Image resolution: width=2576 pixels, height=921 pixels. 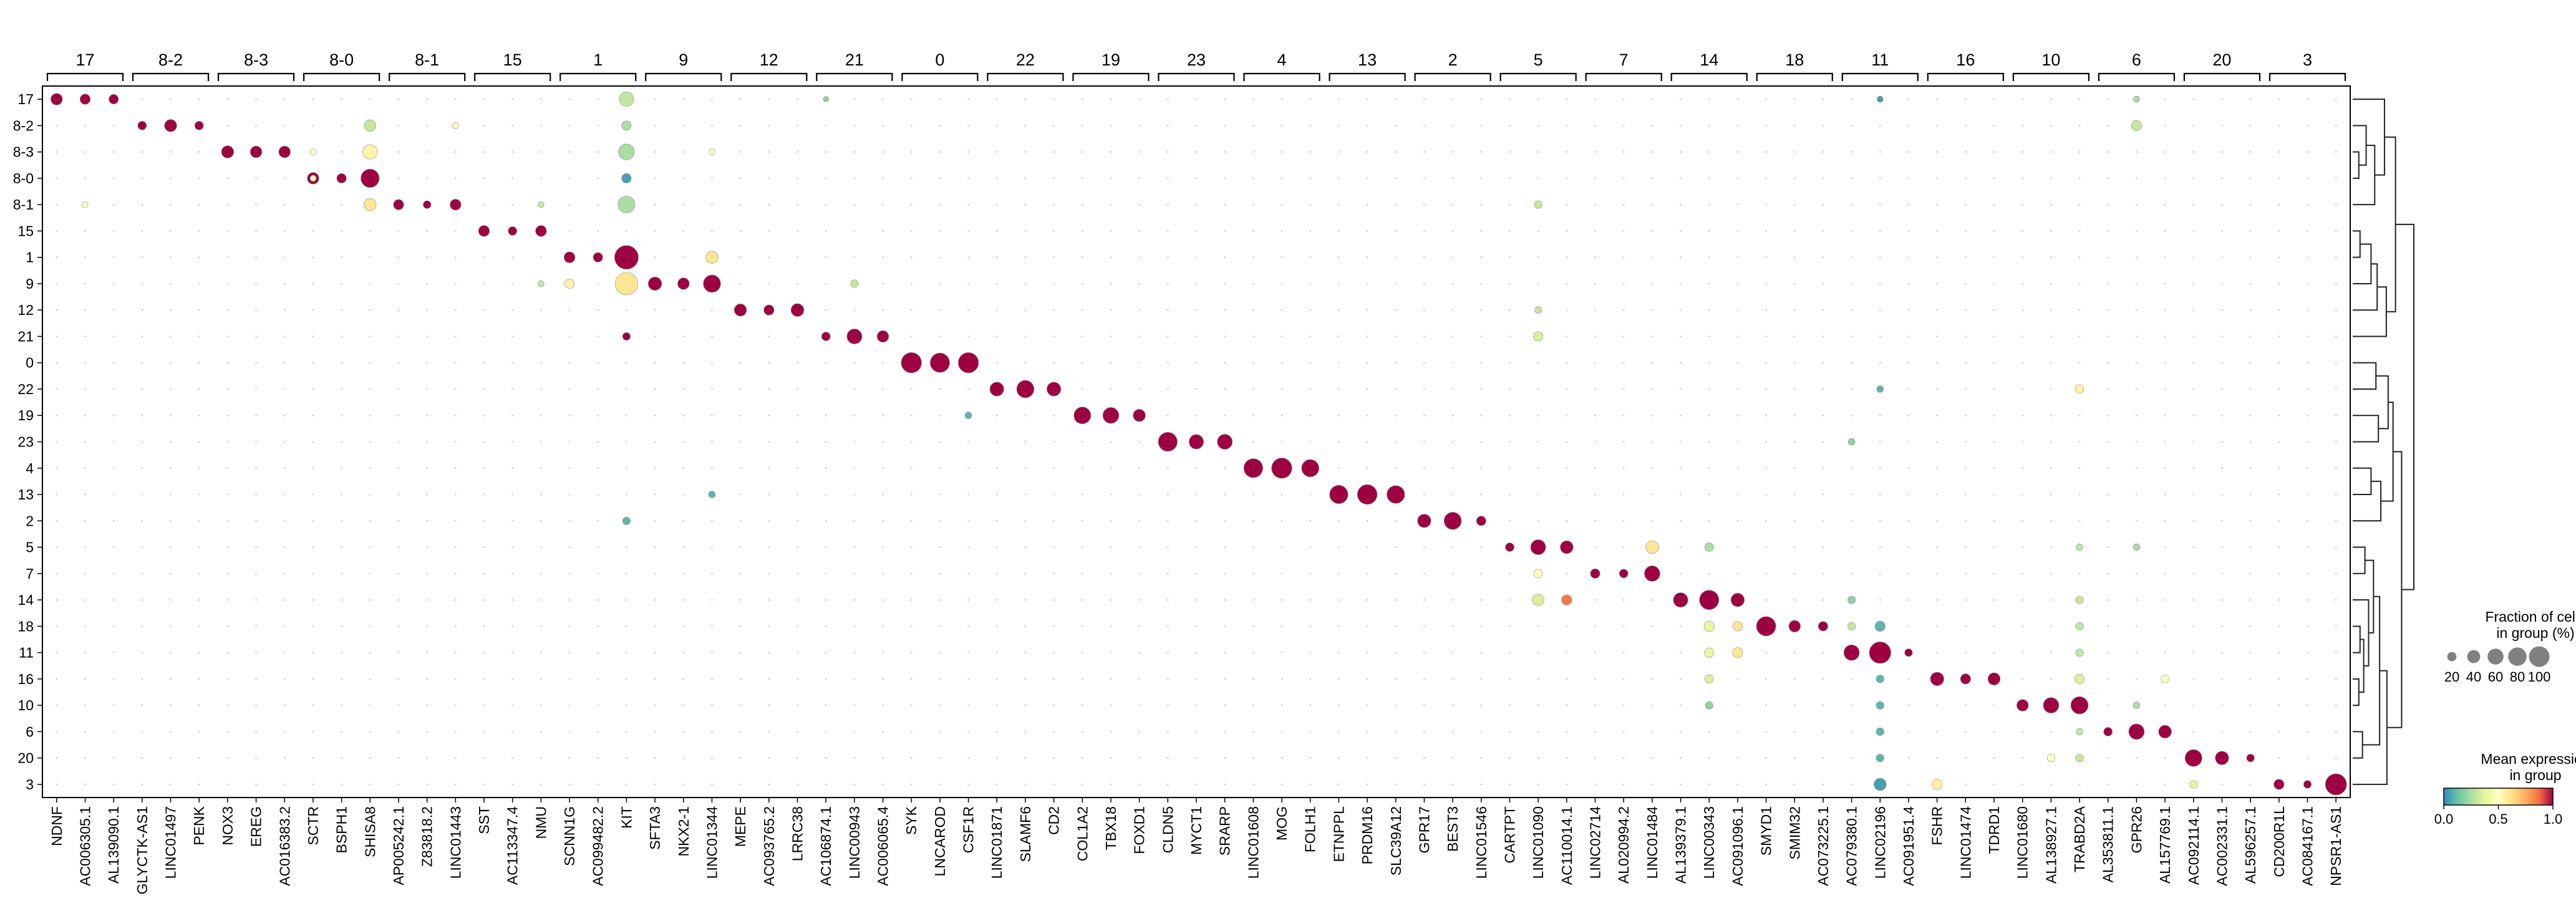 What do you see at coordinates (25, 626) in the screenshot?
I see `y-tick-label: 18` at bounding box center [25, 626].